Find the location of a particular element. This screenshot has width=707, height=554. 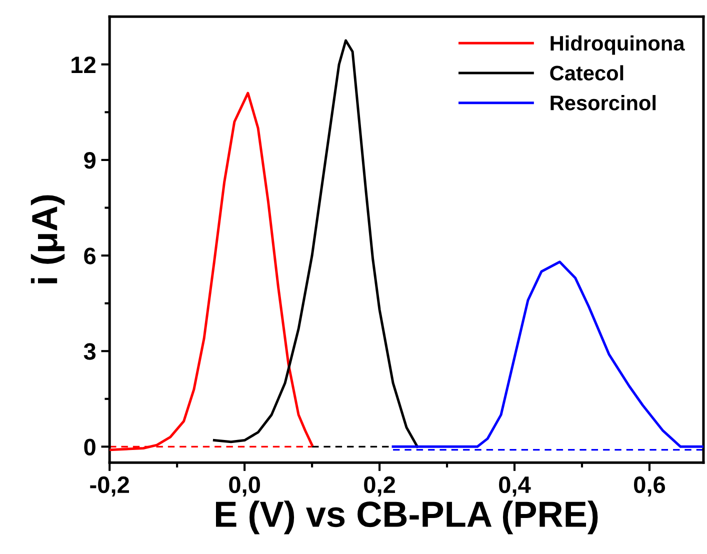

y-tick-label: 9 is located at coordinates (90, 160).